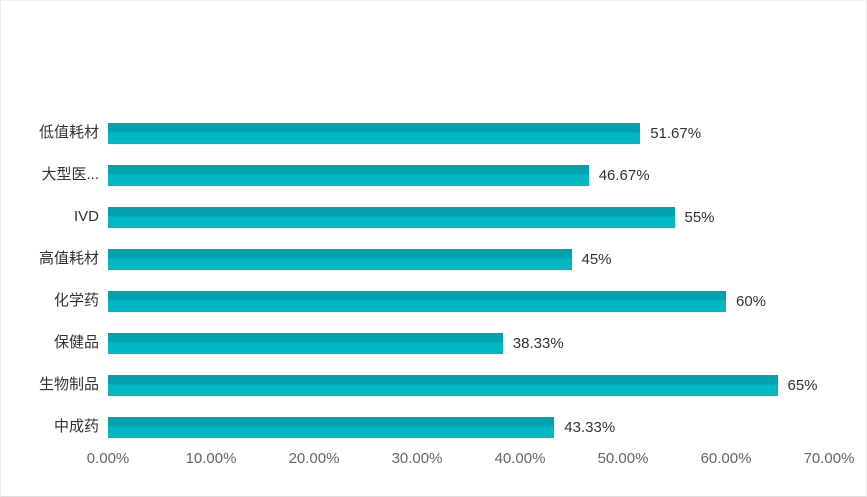  Describe the element at coordinates (76, 426) in the screenshot. I see `category-label: 中成药` at that location.